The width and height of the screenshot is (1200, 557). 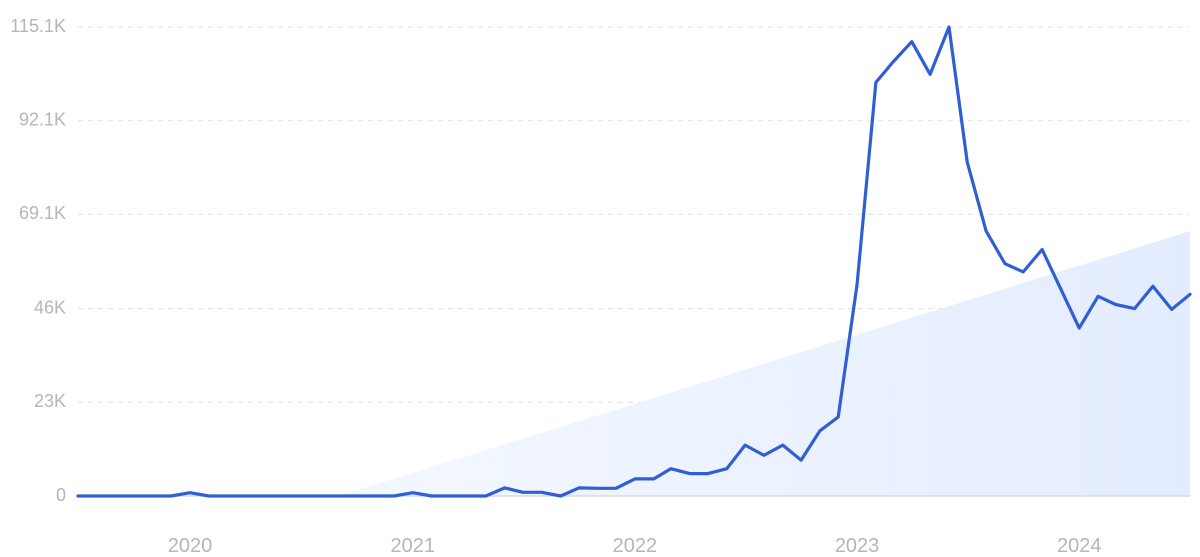 What do you see at coordinates (42, 213) in the screenshot?
I see `y-tick-label: 69.1K` at bounding box center [42, 213].